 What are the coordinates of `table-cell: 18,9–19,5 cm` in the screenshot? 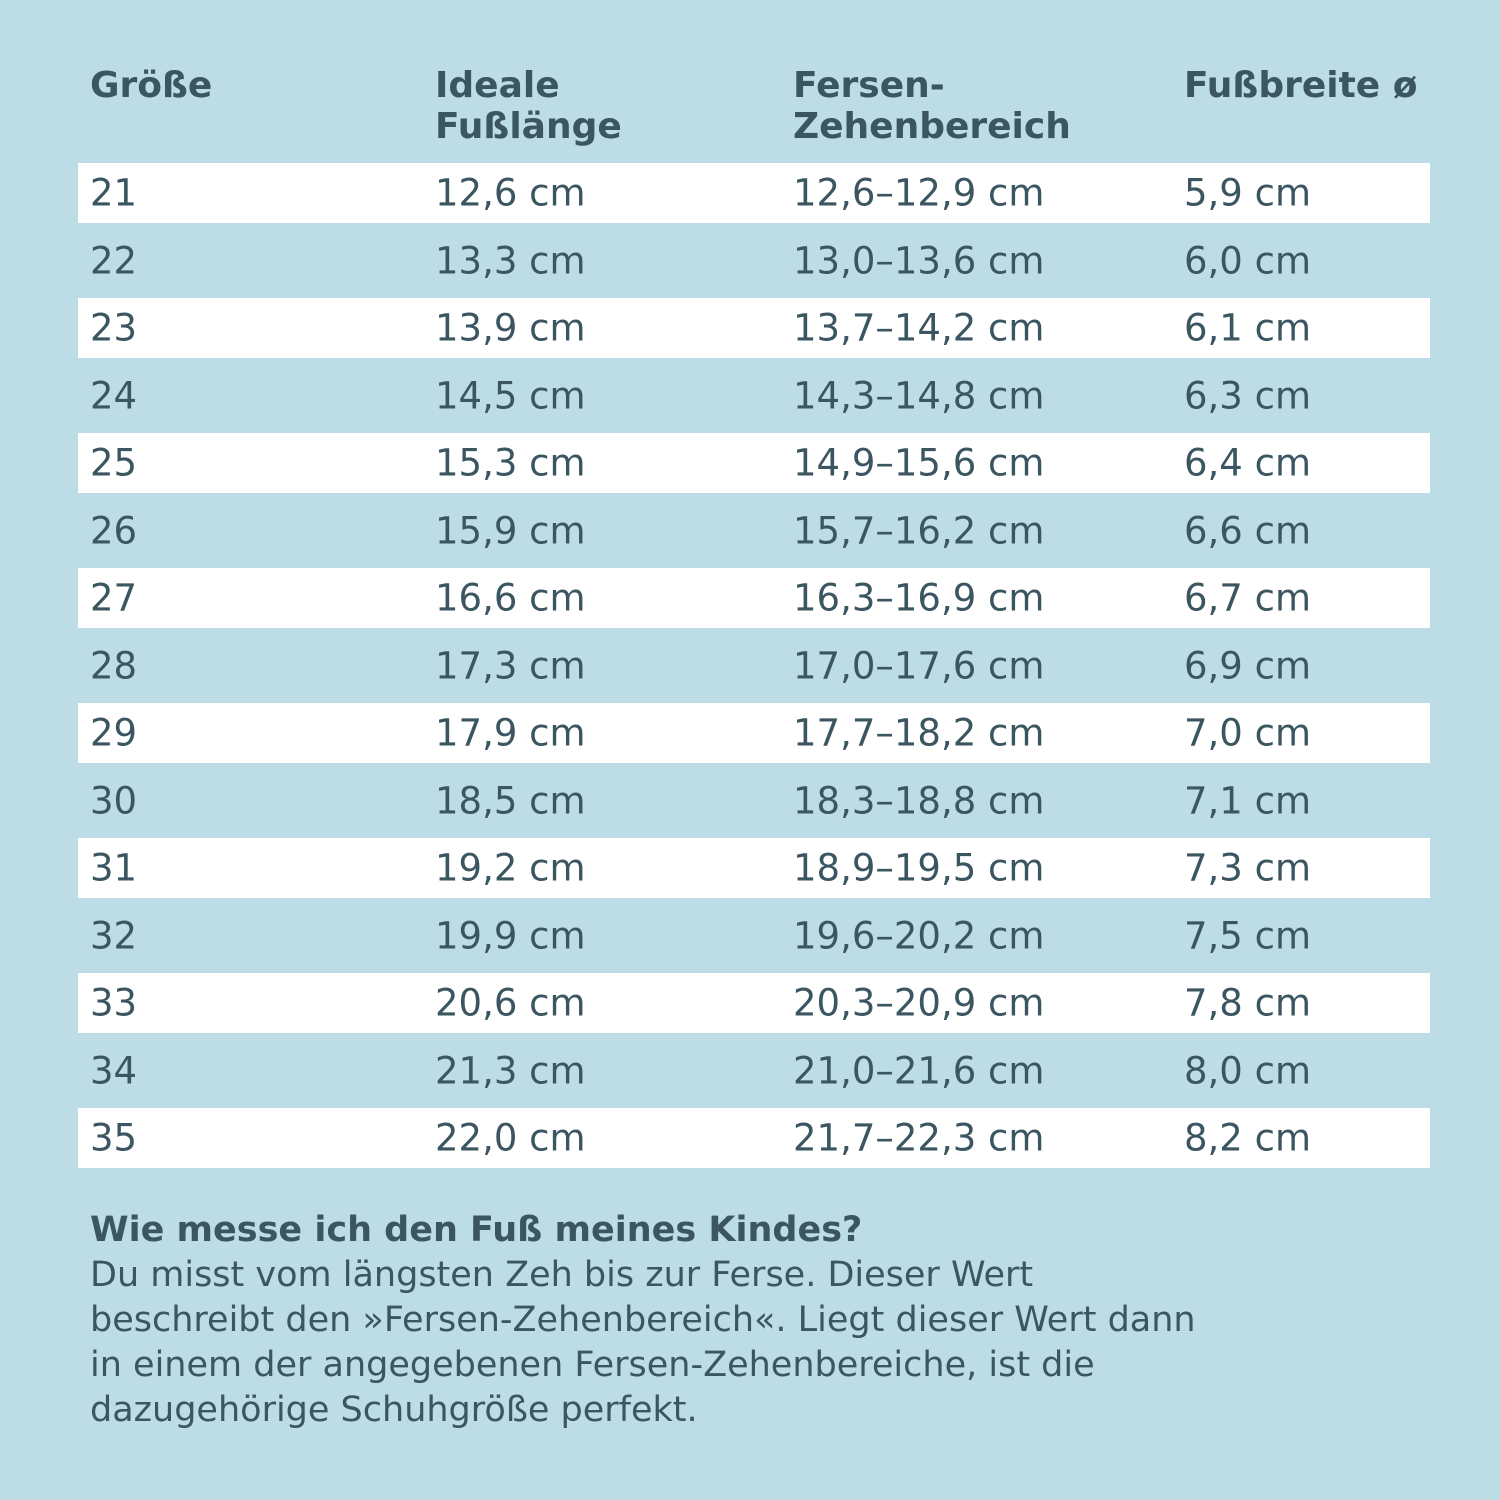 It's located at (919, 868).